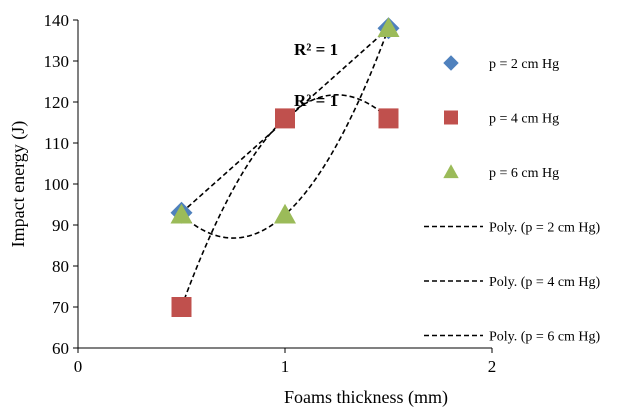 Image resolution: width=634 pixels, height=409 pixels. I want to click on y-tick-label: 90, so click(60, 225).